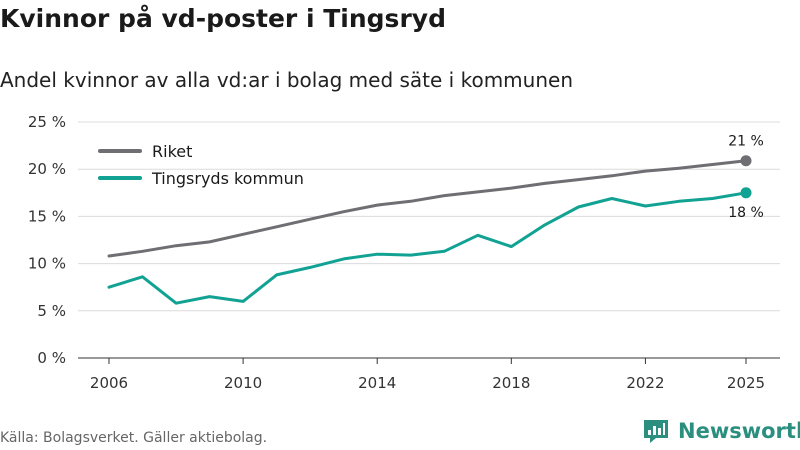 Image resolution: width=800 pixels, height=450 pixels. What do you see at coordinates (243, 383) in the screenshot?
I see `x-tick-label: 2010` at bounding box center [243, 383].